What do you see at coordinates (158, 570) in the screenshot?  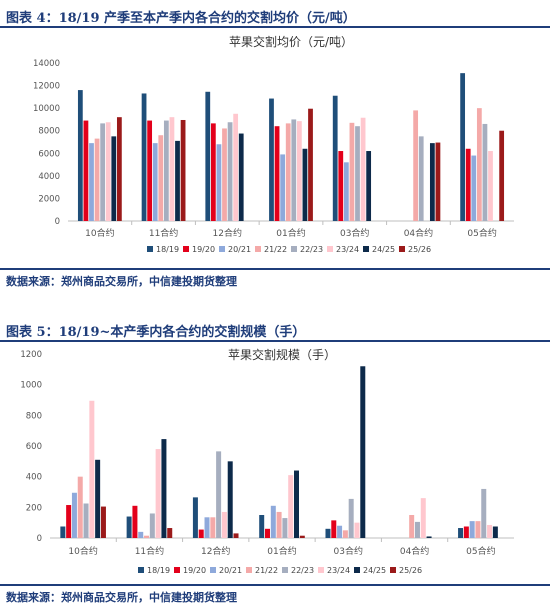 I see `legend-label: 18/19` at bounding box center [158, 570].